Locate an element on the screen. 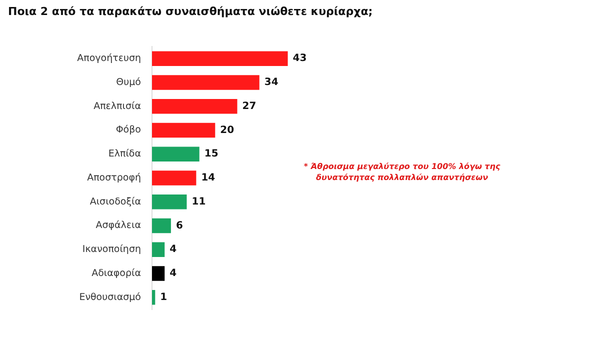  text: * Άθροισμα μεγαλύτερο του 100% λόγω της δυνατότητας πολλαπλών απαντήσεων is located at coordinates (402, 172).